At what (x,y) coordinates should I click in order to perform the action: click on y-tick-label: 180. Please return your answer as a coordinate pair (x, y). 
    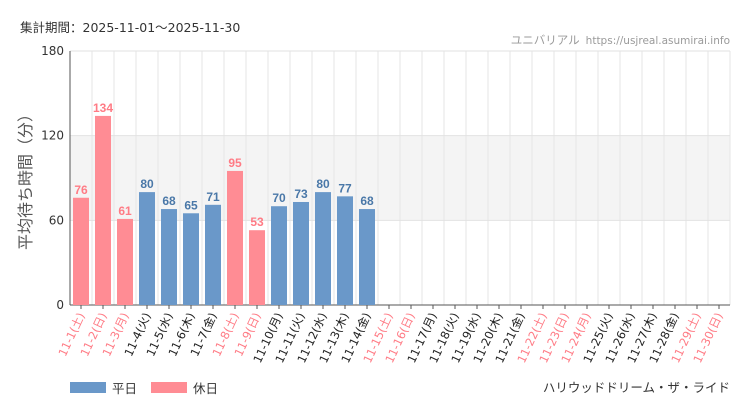
    Looking at the image, I should click on (52, 51).